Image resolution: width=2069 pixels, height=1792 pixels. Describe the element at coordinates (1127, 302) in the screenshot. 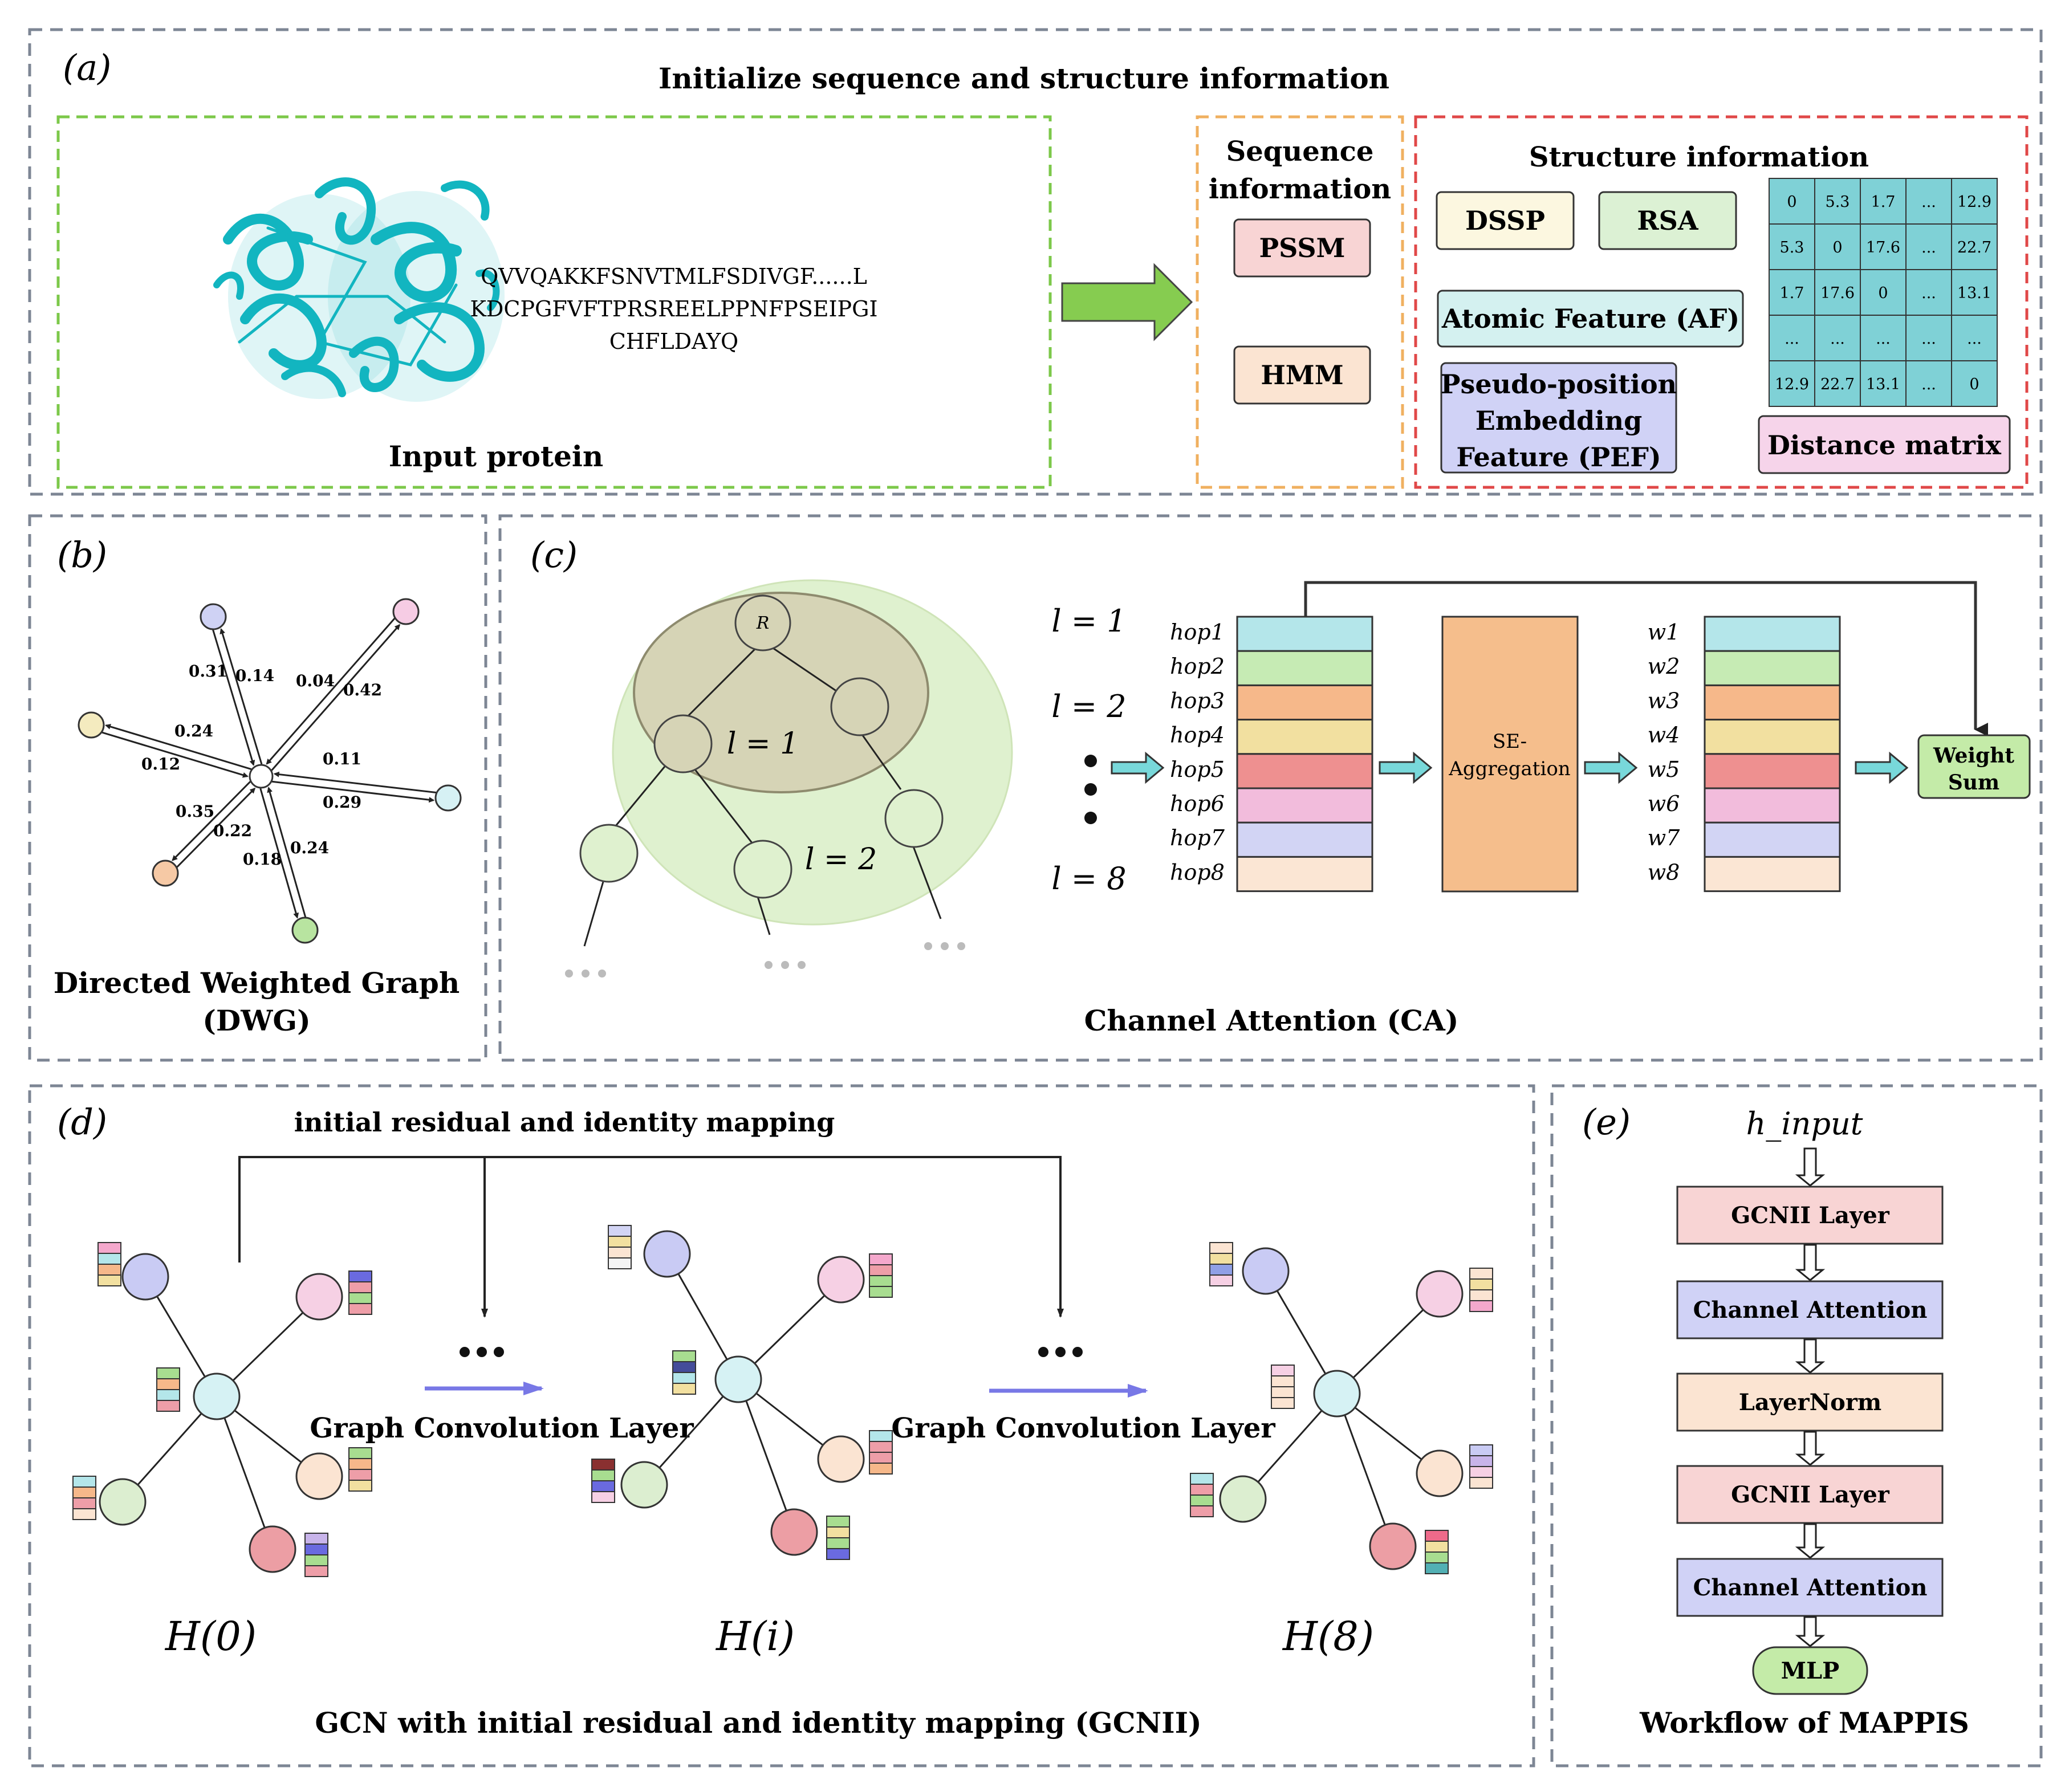

I see `flow-arrow-icon` at that location.